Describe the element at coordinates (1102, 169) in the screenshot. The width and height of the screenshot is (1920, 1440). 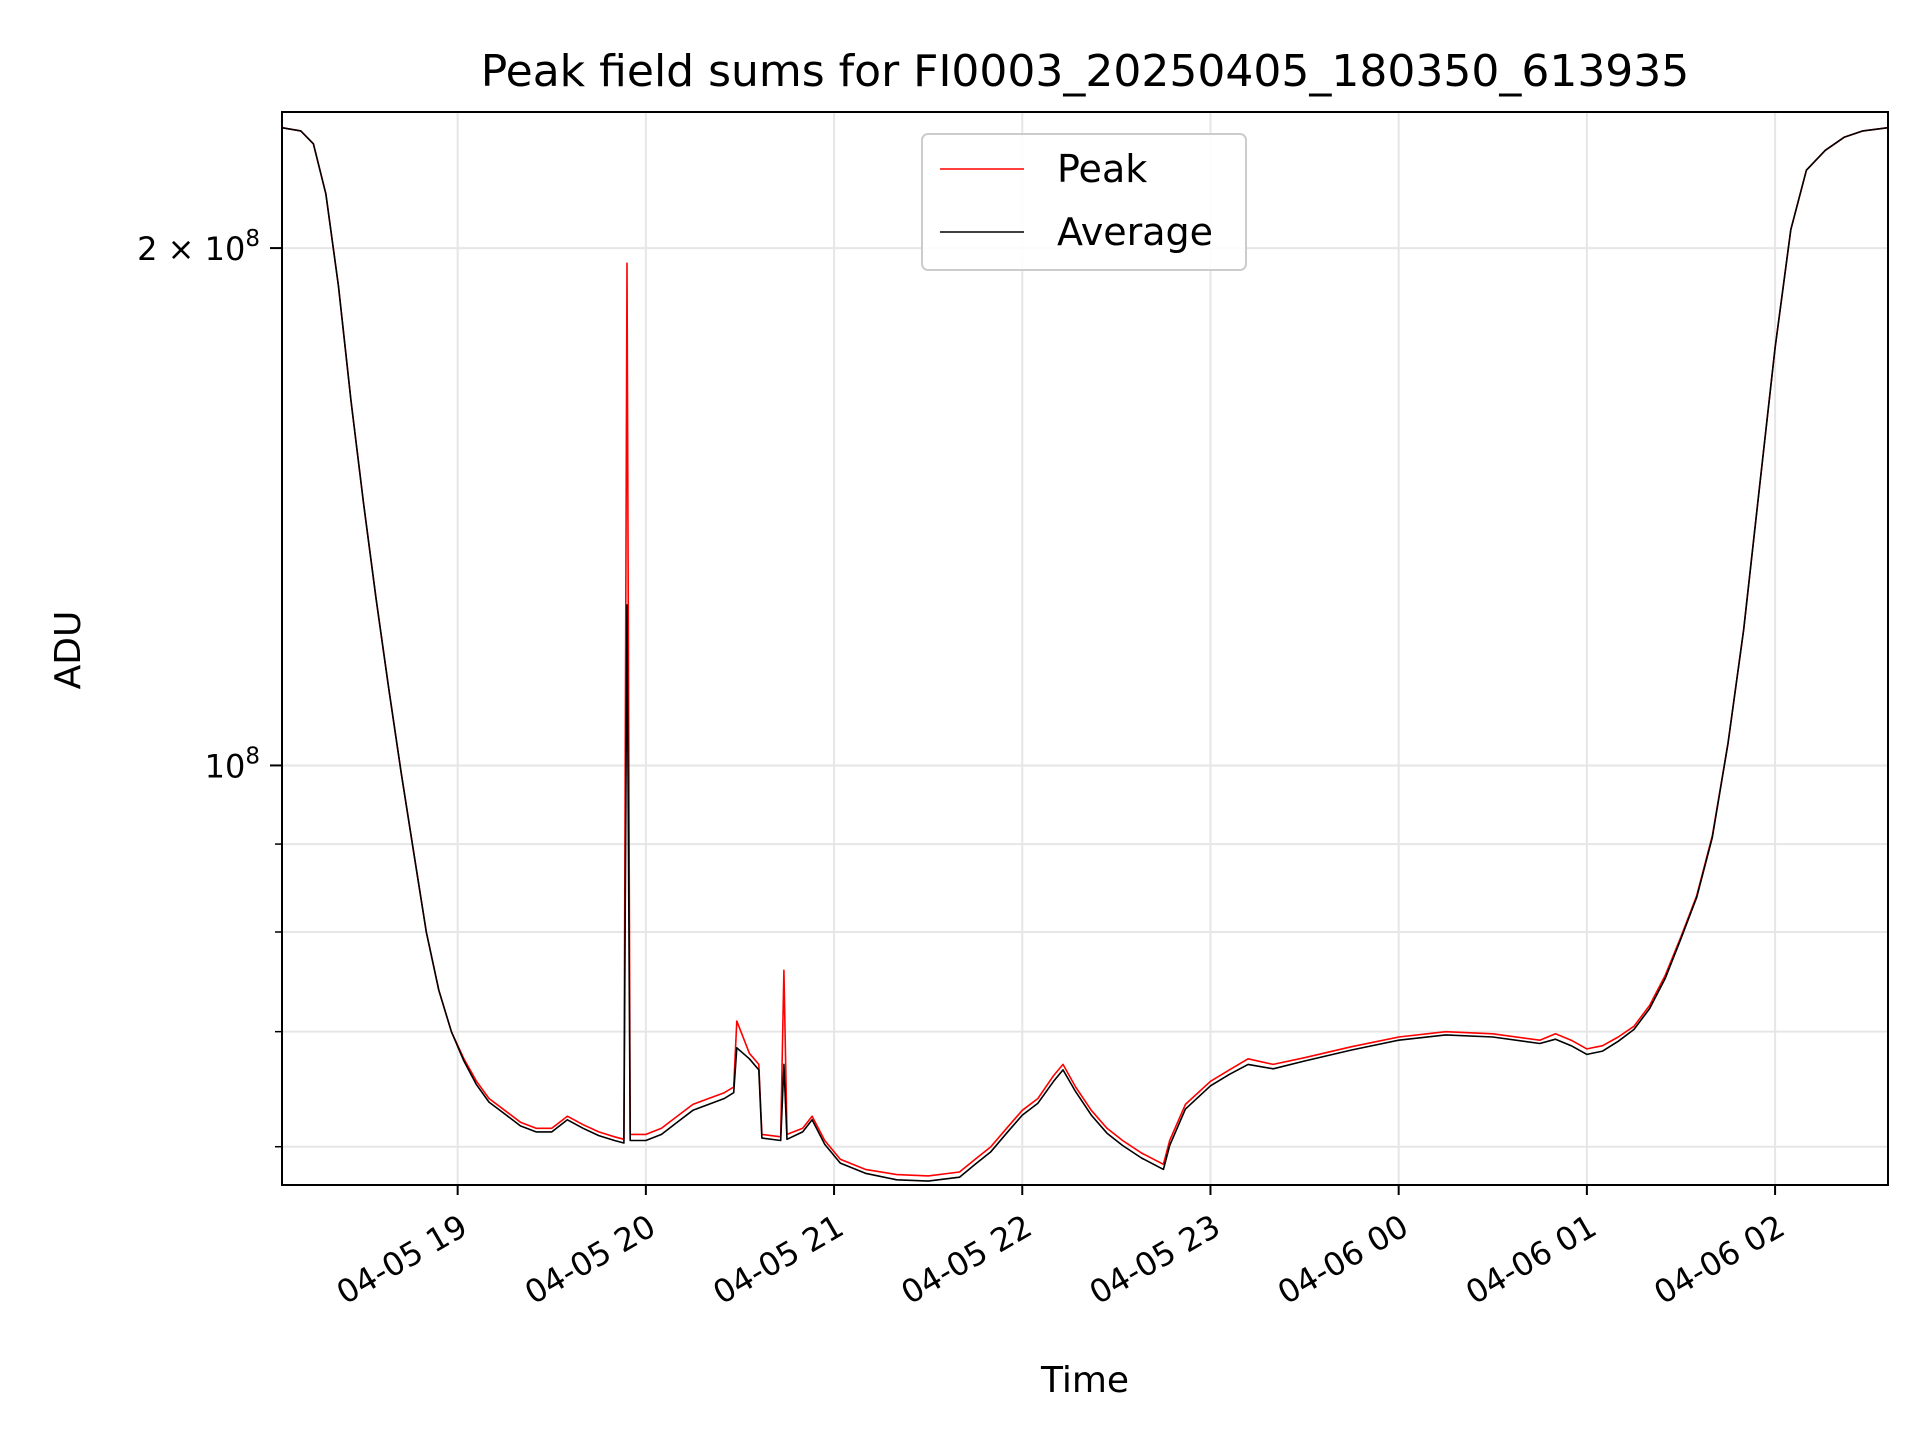
I see `legend-label-peak: Peak` at that location.